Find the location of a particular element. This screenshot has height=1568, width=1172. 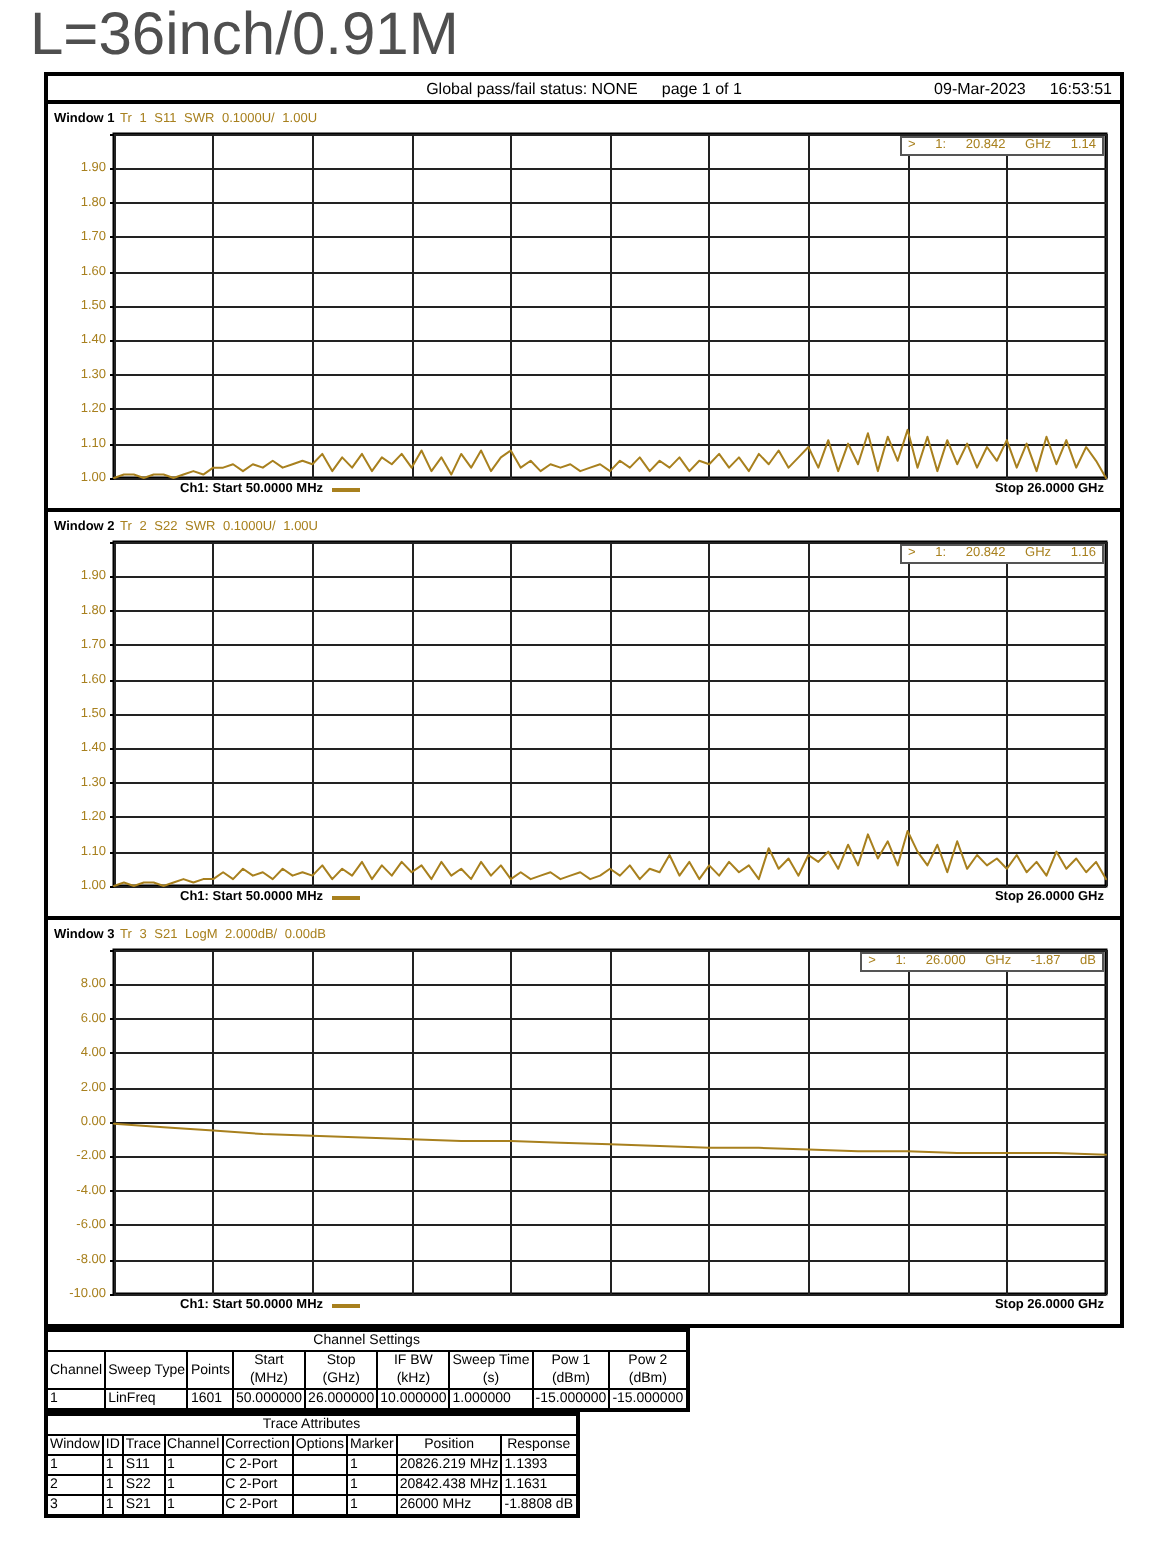

text: L=36inch/0.91M is located at coordinates (244, 35).